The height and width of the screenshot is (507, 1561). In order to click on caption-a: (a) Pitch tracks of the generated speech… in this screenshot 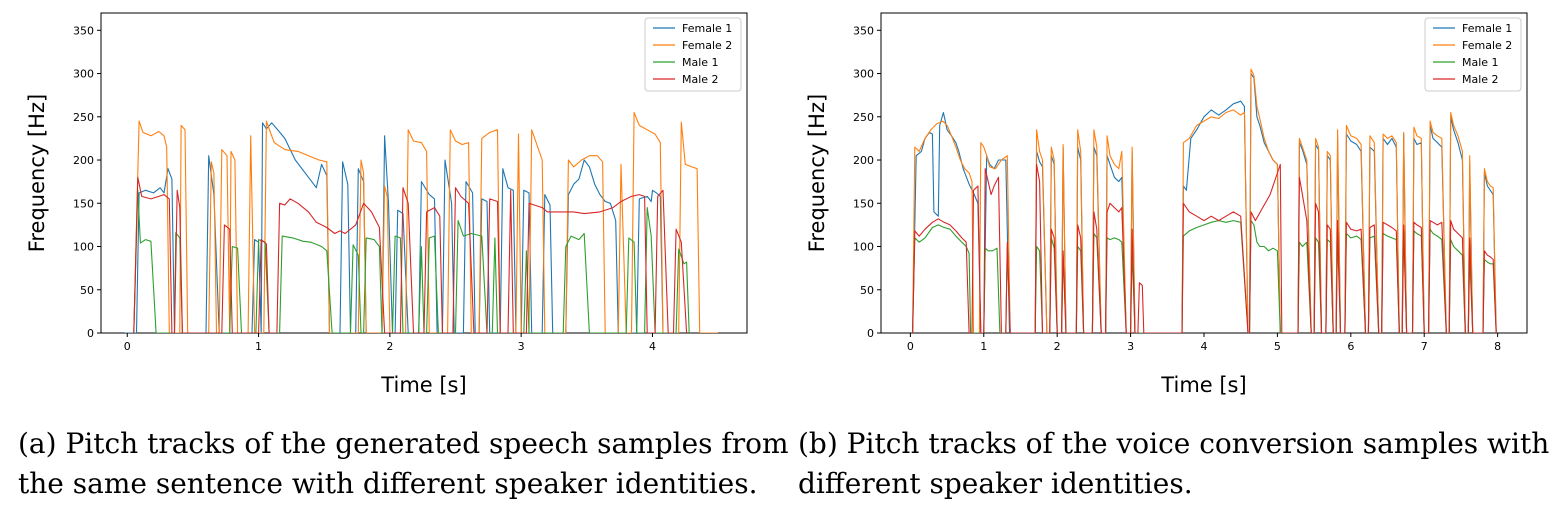, I will do `click(403, 464)`.